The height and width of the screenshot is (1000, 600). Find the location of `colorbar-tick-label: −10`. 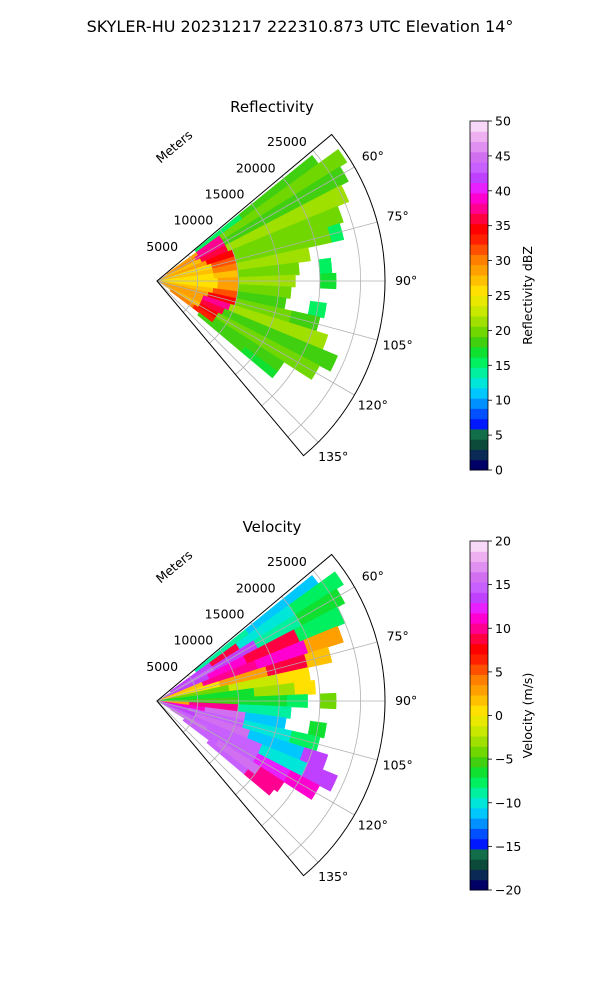

colorbar-tick-label: −10 is located at coordinates (508, 802).